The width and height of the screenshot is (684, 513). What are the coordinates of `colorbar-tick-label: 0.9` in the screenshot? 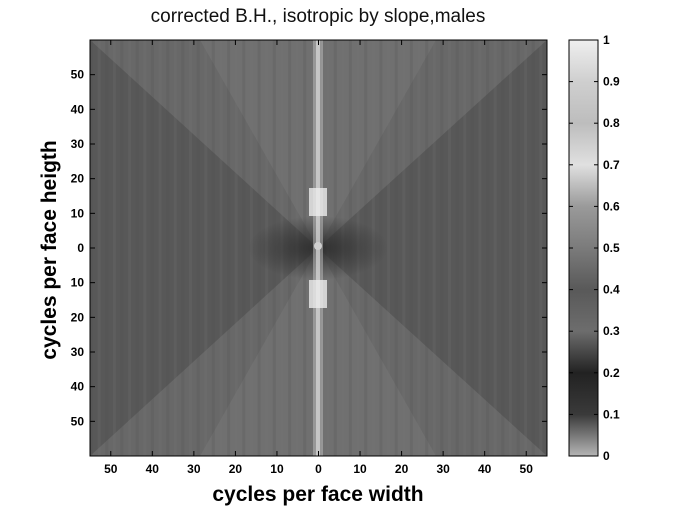 It's located at (611, 82).